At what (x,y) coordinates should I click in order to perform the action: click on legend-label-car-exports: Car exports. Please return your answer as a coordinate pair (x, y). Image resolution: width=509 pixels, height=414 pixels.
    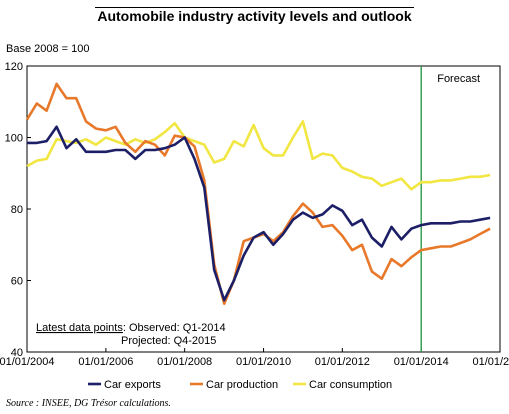
    Looking at the image, I should click on (132, 385).